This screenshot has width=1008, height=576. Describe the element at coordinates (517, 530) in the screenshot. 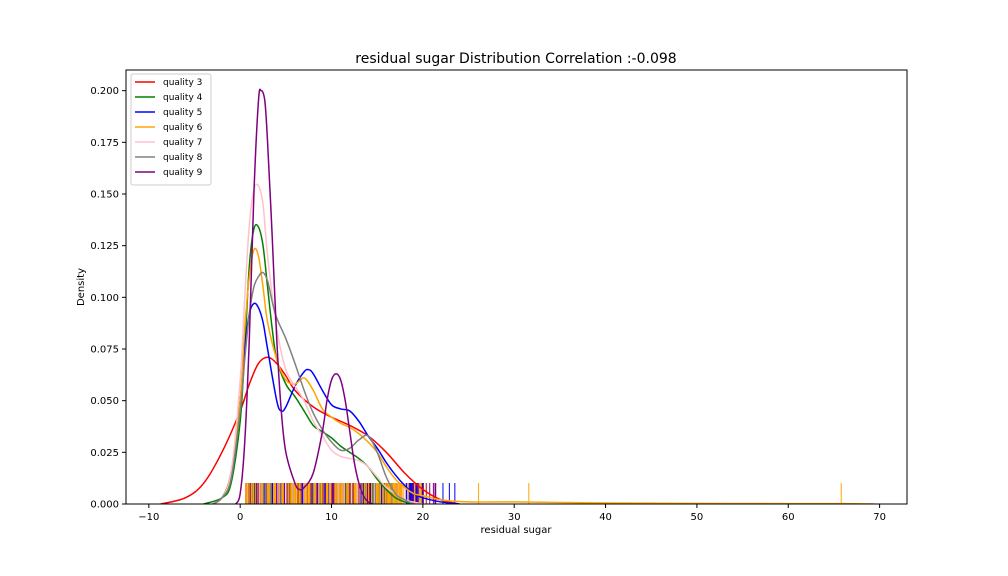

I see `x-axis-label: residual sugar` at that location.